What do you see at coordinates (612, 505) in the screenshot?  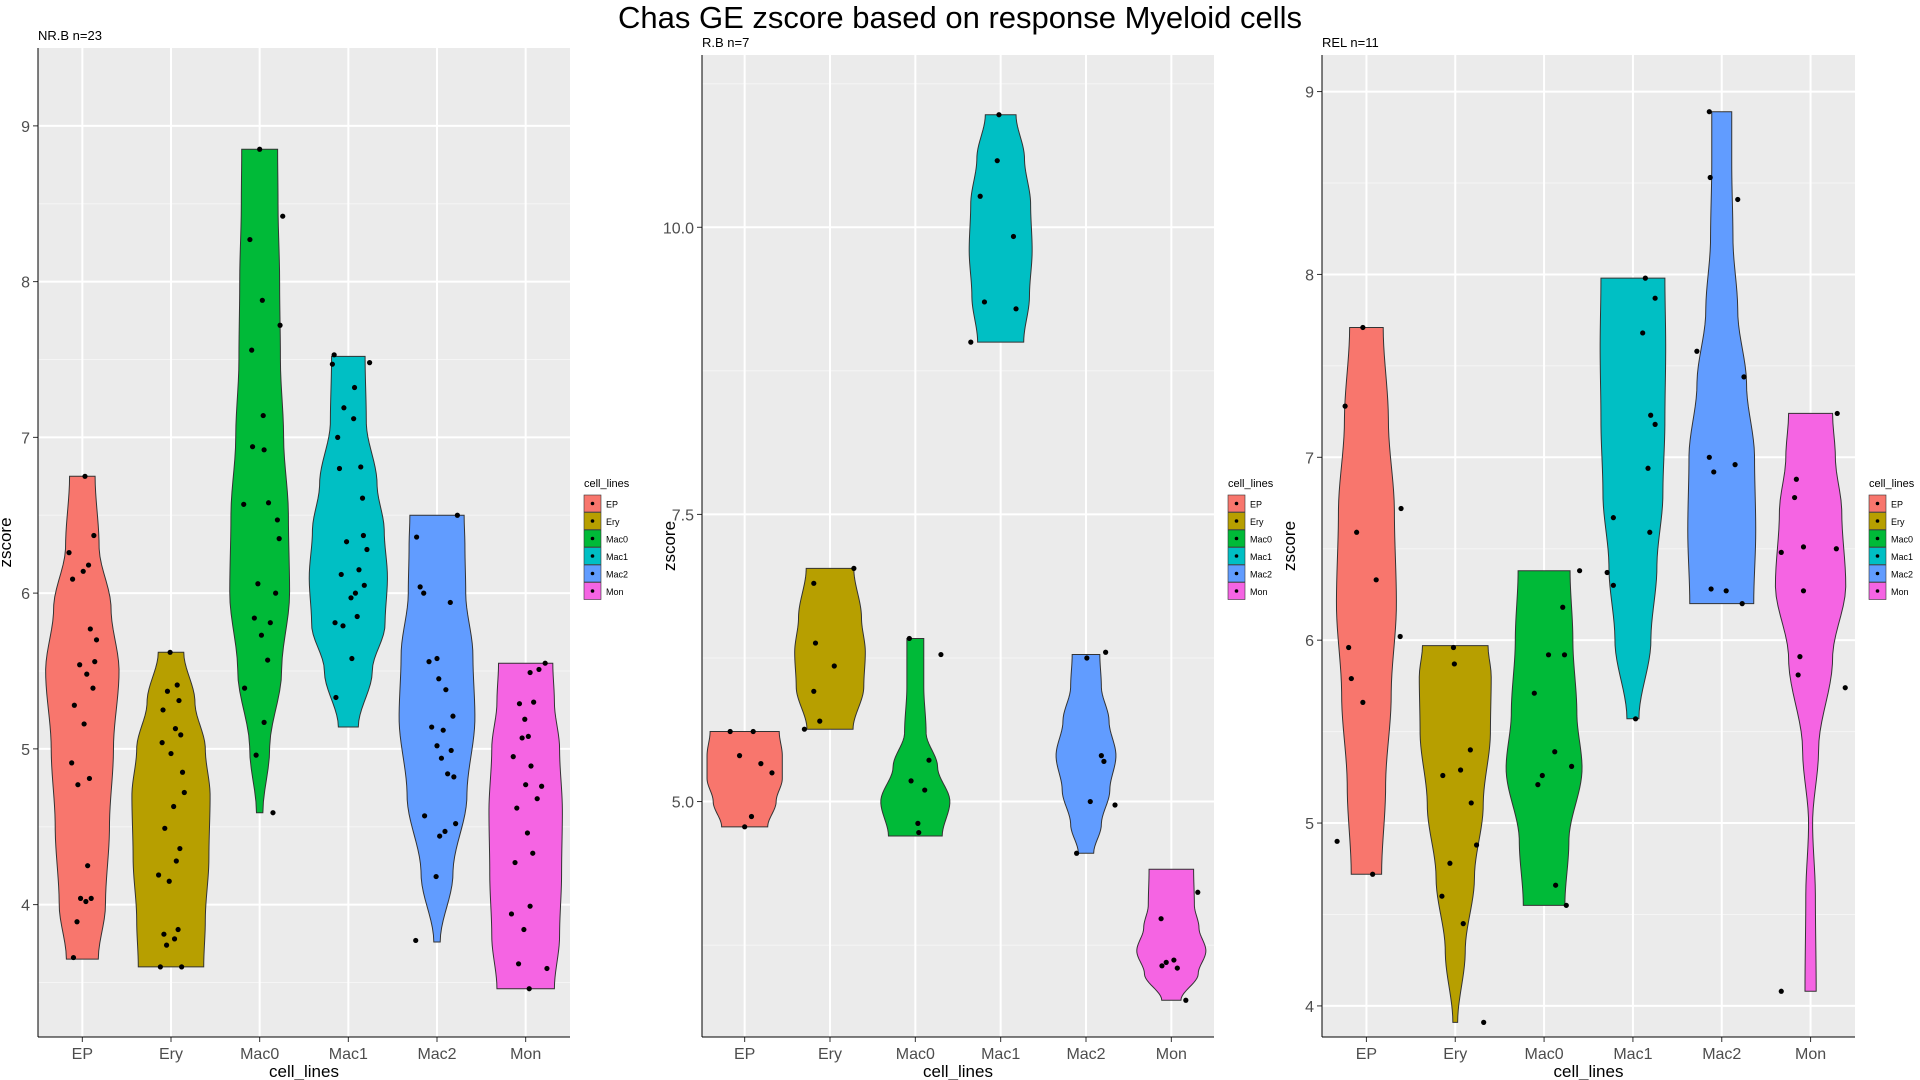 I see `legend-label: EP` at bounding box center [612, 505].